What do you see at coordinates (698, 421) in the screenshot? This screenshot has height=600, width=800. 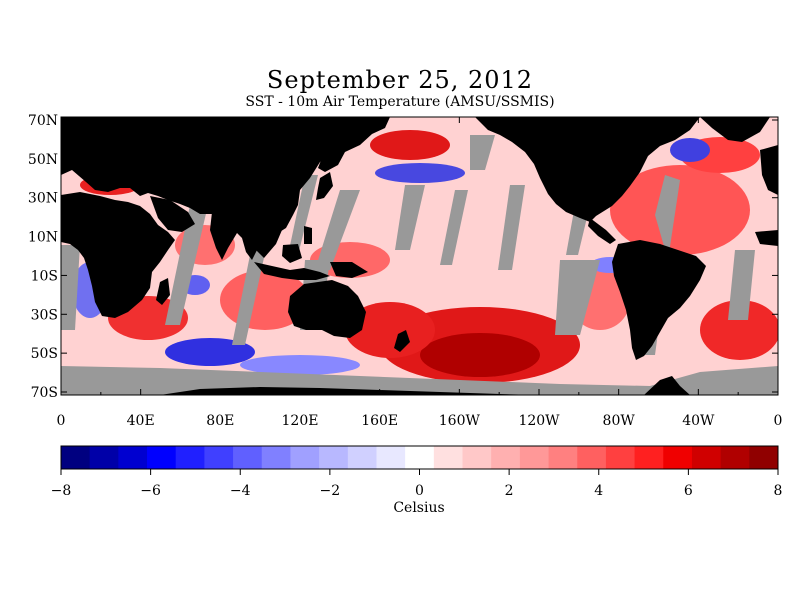 I see `longitude-label: 40W` at bounding box center [698, 421].